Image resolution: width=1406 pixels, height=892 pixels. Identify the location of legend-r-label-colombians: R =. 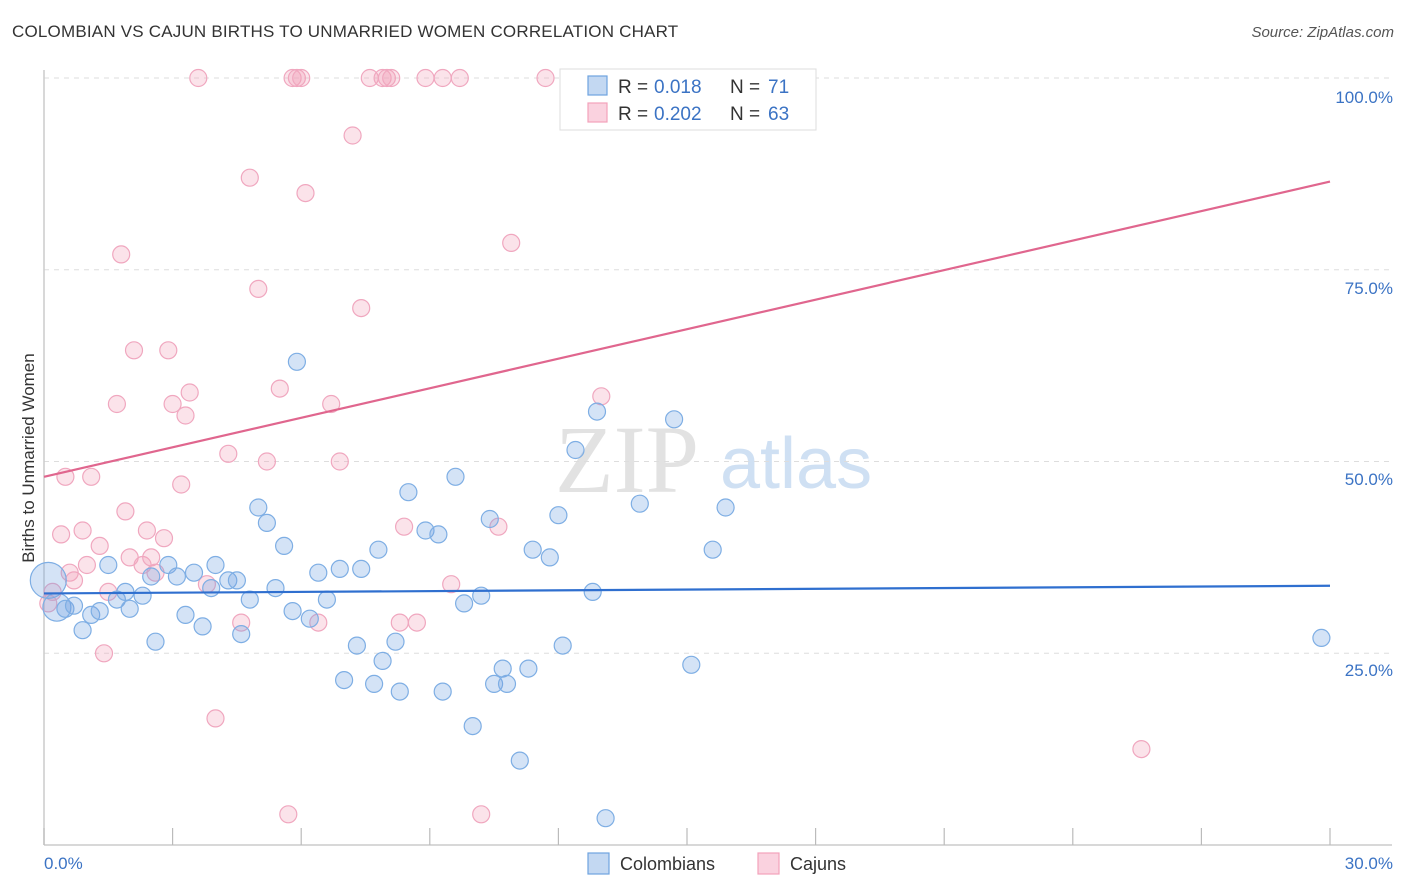
(633, 87).